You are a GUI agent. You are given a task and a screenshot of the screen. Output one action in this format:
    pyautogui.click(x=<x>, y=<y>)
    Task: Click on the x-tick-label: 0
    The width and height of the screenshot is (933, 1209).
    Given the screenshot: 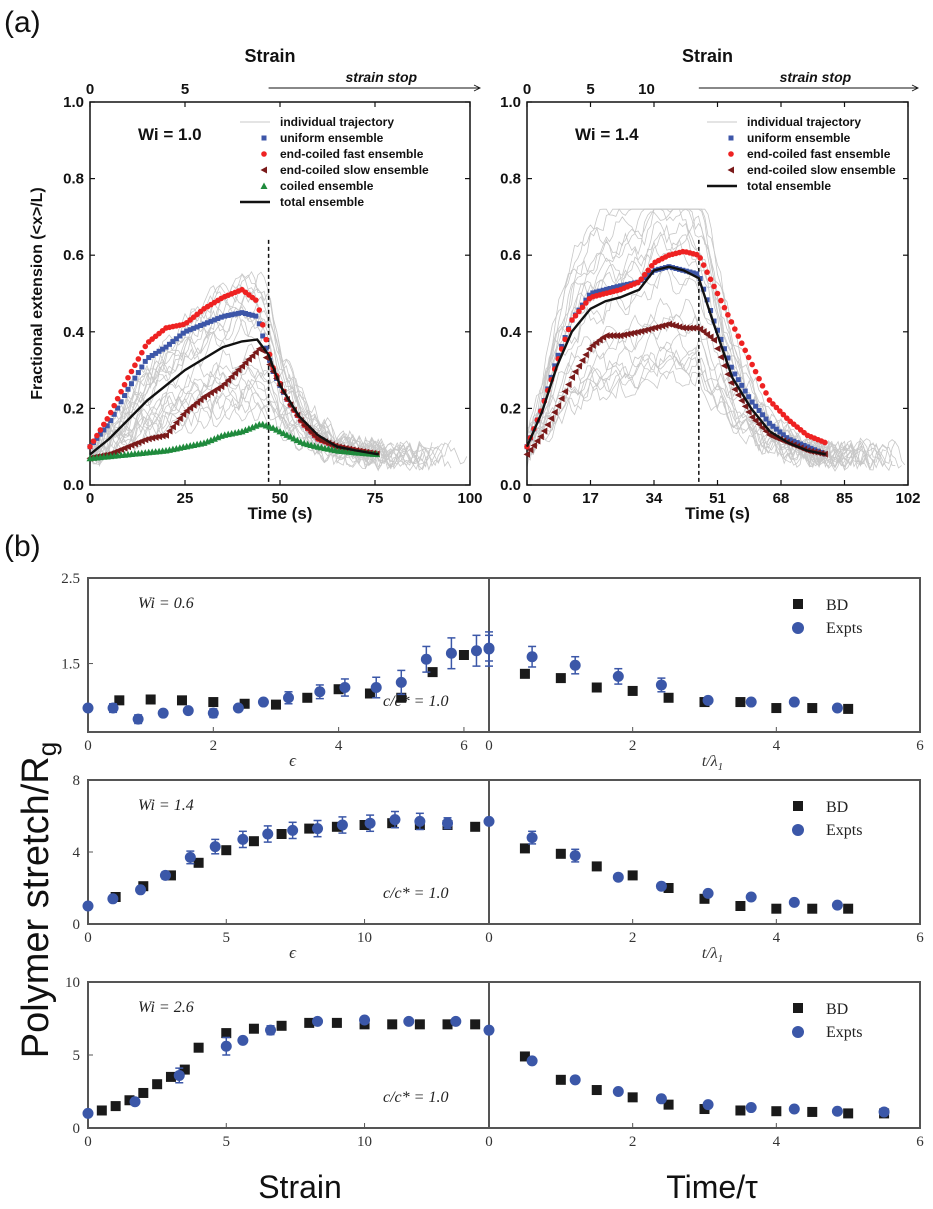 What is the action you would take?
    pyautogui.click(x=489, y=1142)
    